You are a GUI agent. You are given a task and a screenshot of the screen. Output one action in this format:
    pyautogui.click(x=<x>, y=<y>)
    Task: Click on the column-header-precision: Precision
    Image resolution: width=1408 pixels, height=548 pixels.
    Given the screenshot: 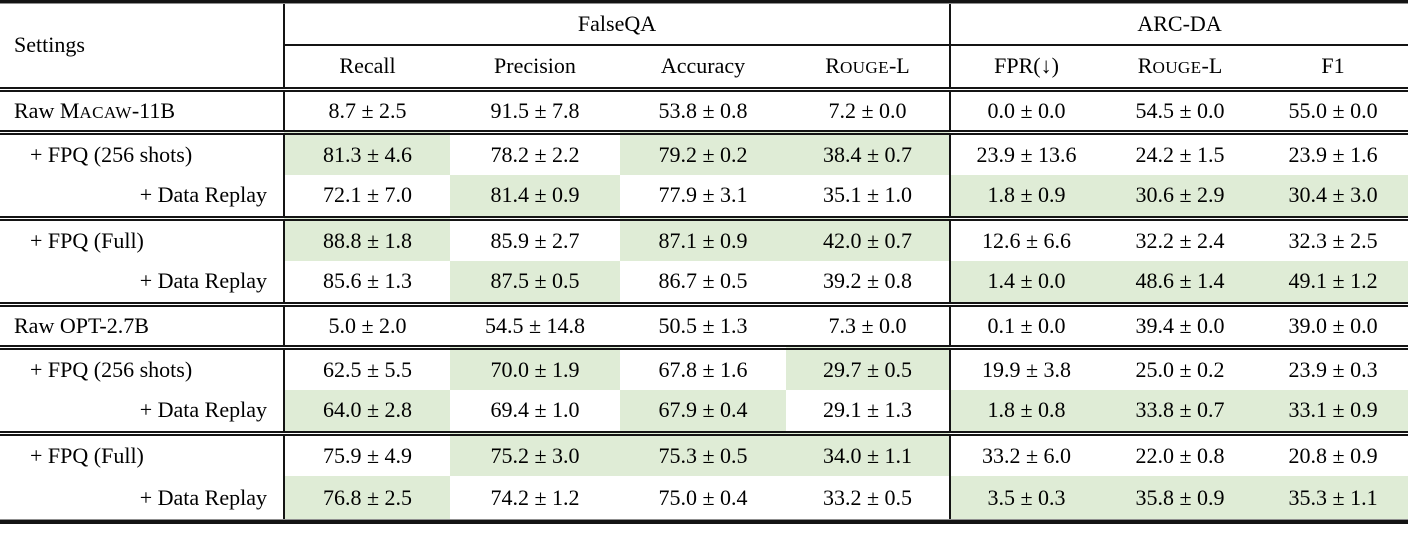 What is the action you would take?
    pyautogui.click(x=535, y=68)
    